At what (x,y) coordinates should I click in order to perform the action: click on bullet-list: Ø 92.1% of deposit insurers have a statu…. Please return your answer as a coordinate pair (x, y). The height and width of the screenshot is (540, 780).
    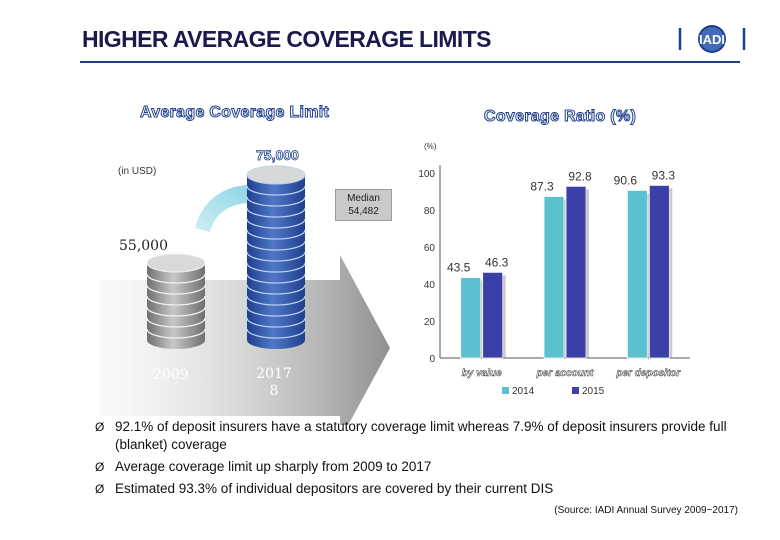
    Looking at the image, I should click on (420, 460).